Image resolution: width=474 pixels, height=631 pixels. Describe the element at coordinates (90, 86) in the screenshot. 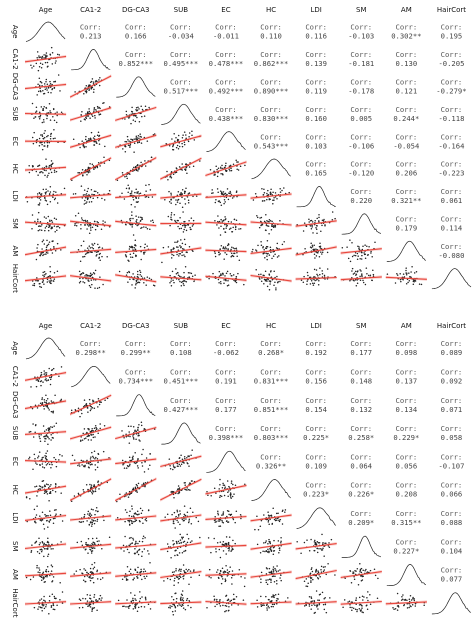

I see `fit-line` at that location.